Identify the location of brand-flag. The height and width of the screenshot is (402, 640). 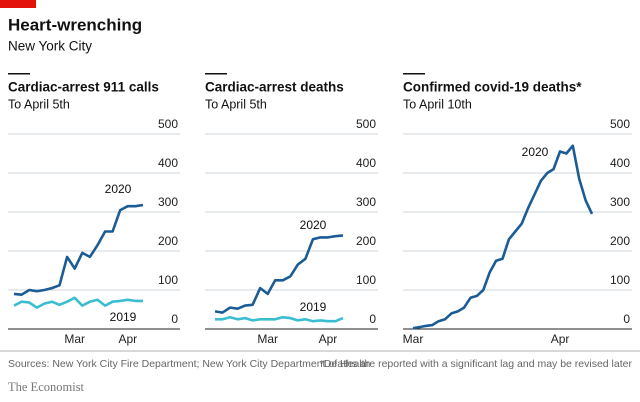
(18, 4).